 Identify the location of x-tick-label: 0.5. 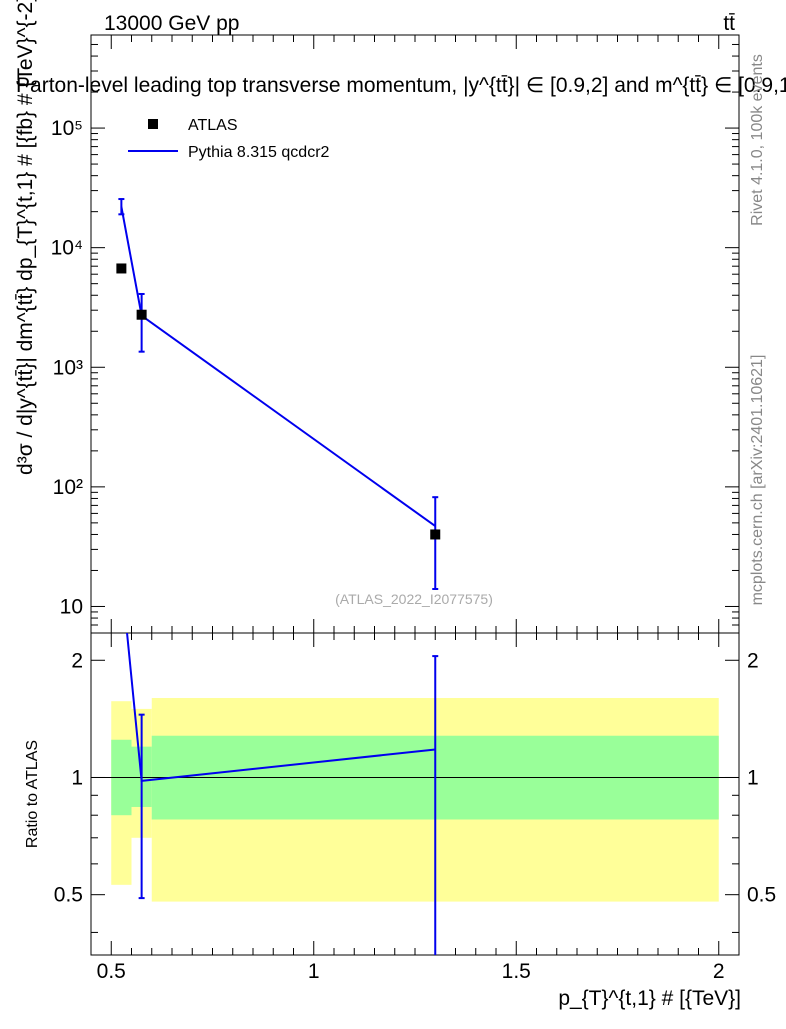
(111, 971).